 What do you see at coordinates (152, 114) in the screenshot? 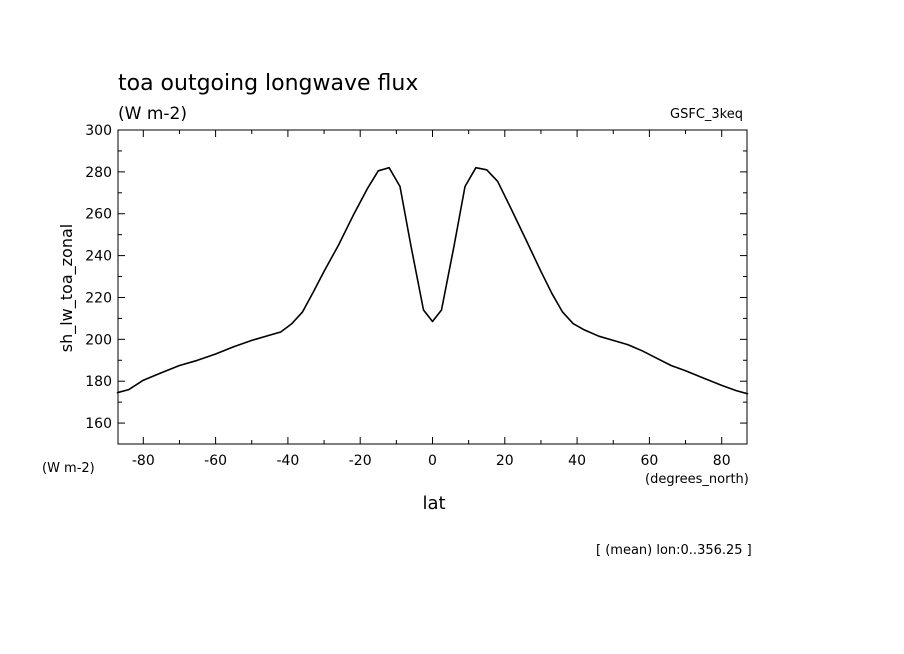
I see `chart-units: (W m-2)` at bounding box center [152, 114].